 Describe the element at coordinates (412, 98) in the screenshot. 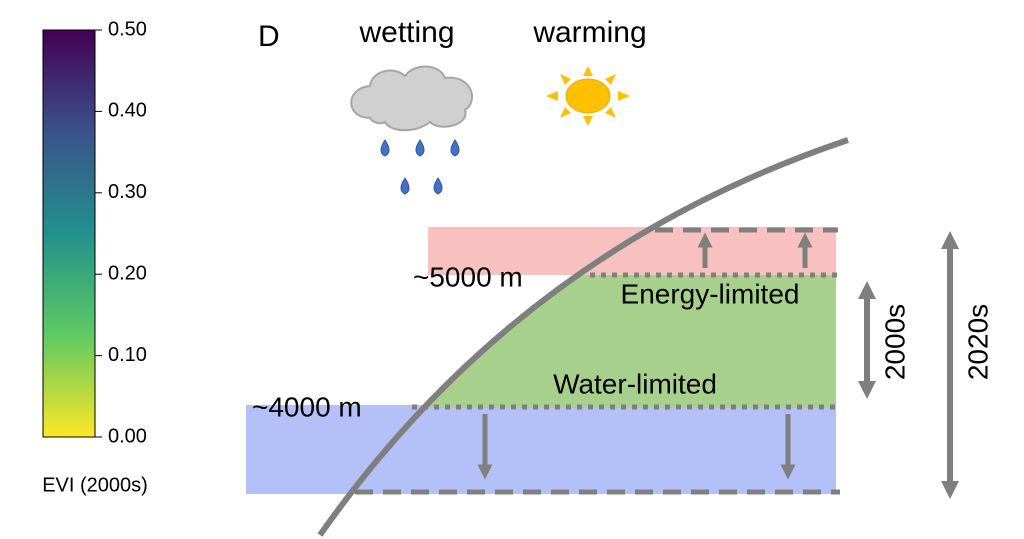

I see `cloud-icon` at that location.